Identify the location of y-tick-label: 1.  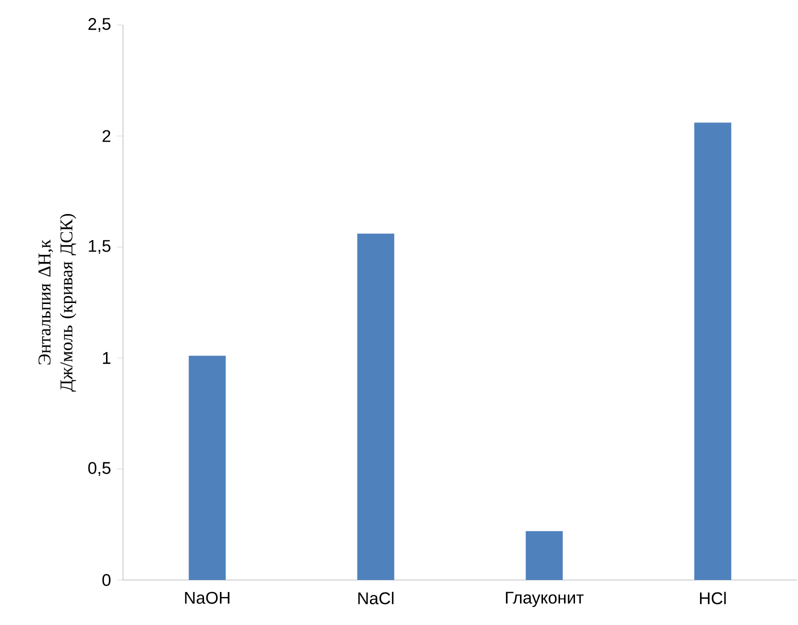
(106, 358).